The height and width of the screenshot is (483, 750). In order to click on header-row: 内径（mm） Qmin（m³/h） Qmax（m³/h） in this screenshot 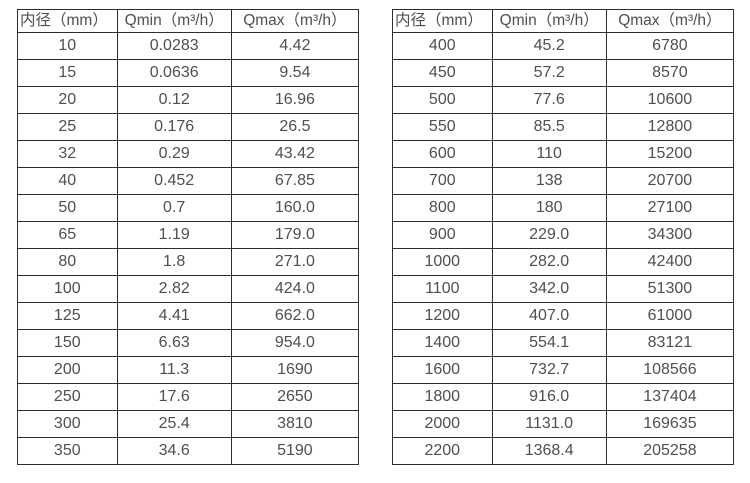, I will do `click(563, 21)`.